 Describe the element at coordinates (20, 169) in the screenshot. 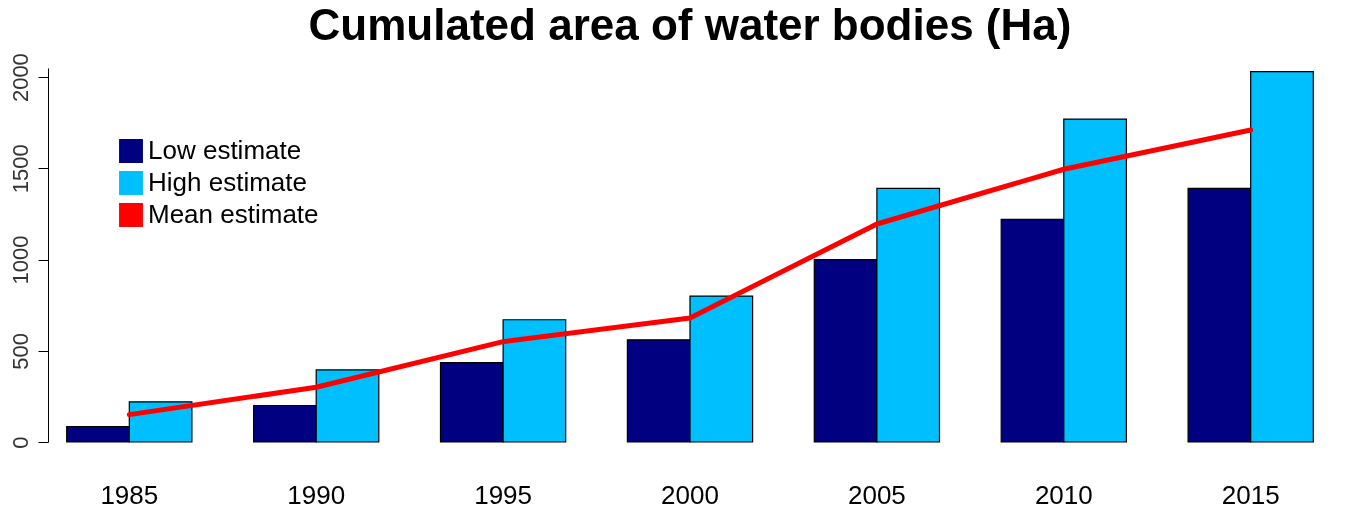

I see `y-tick-label: 1500` at that location.